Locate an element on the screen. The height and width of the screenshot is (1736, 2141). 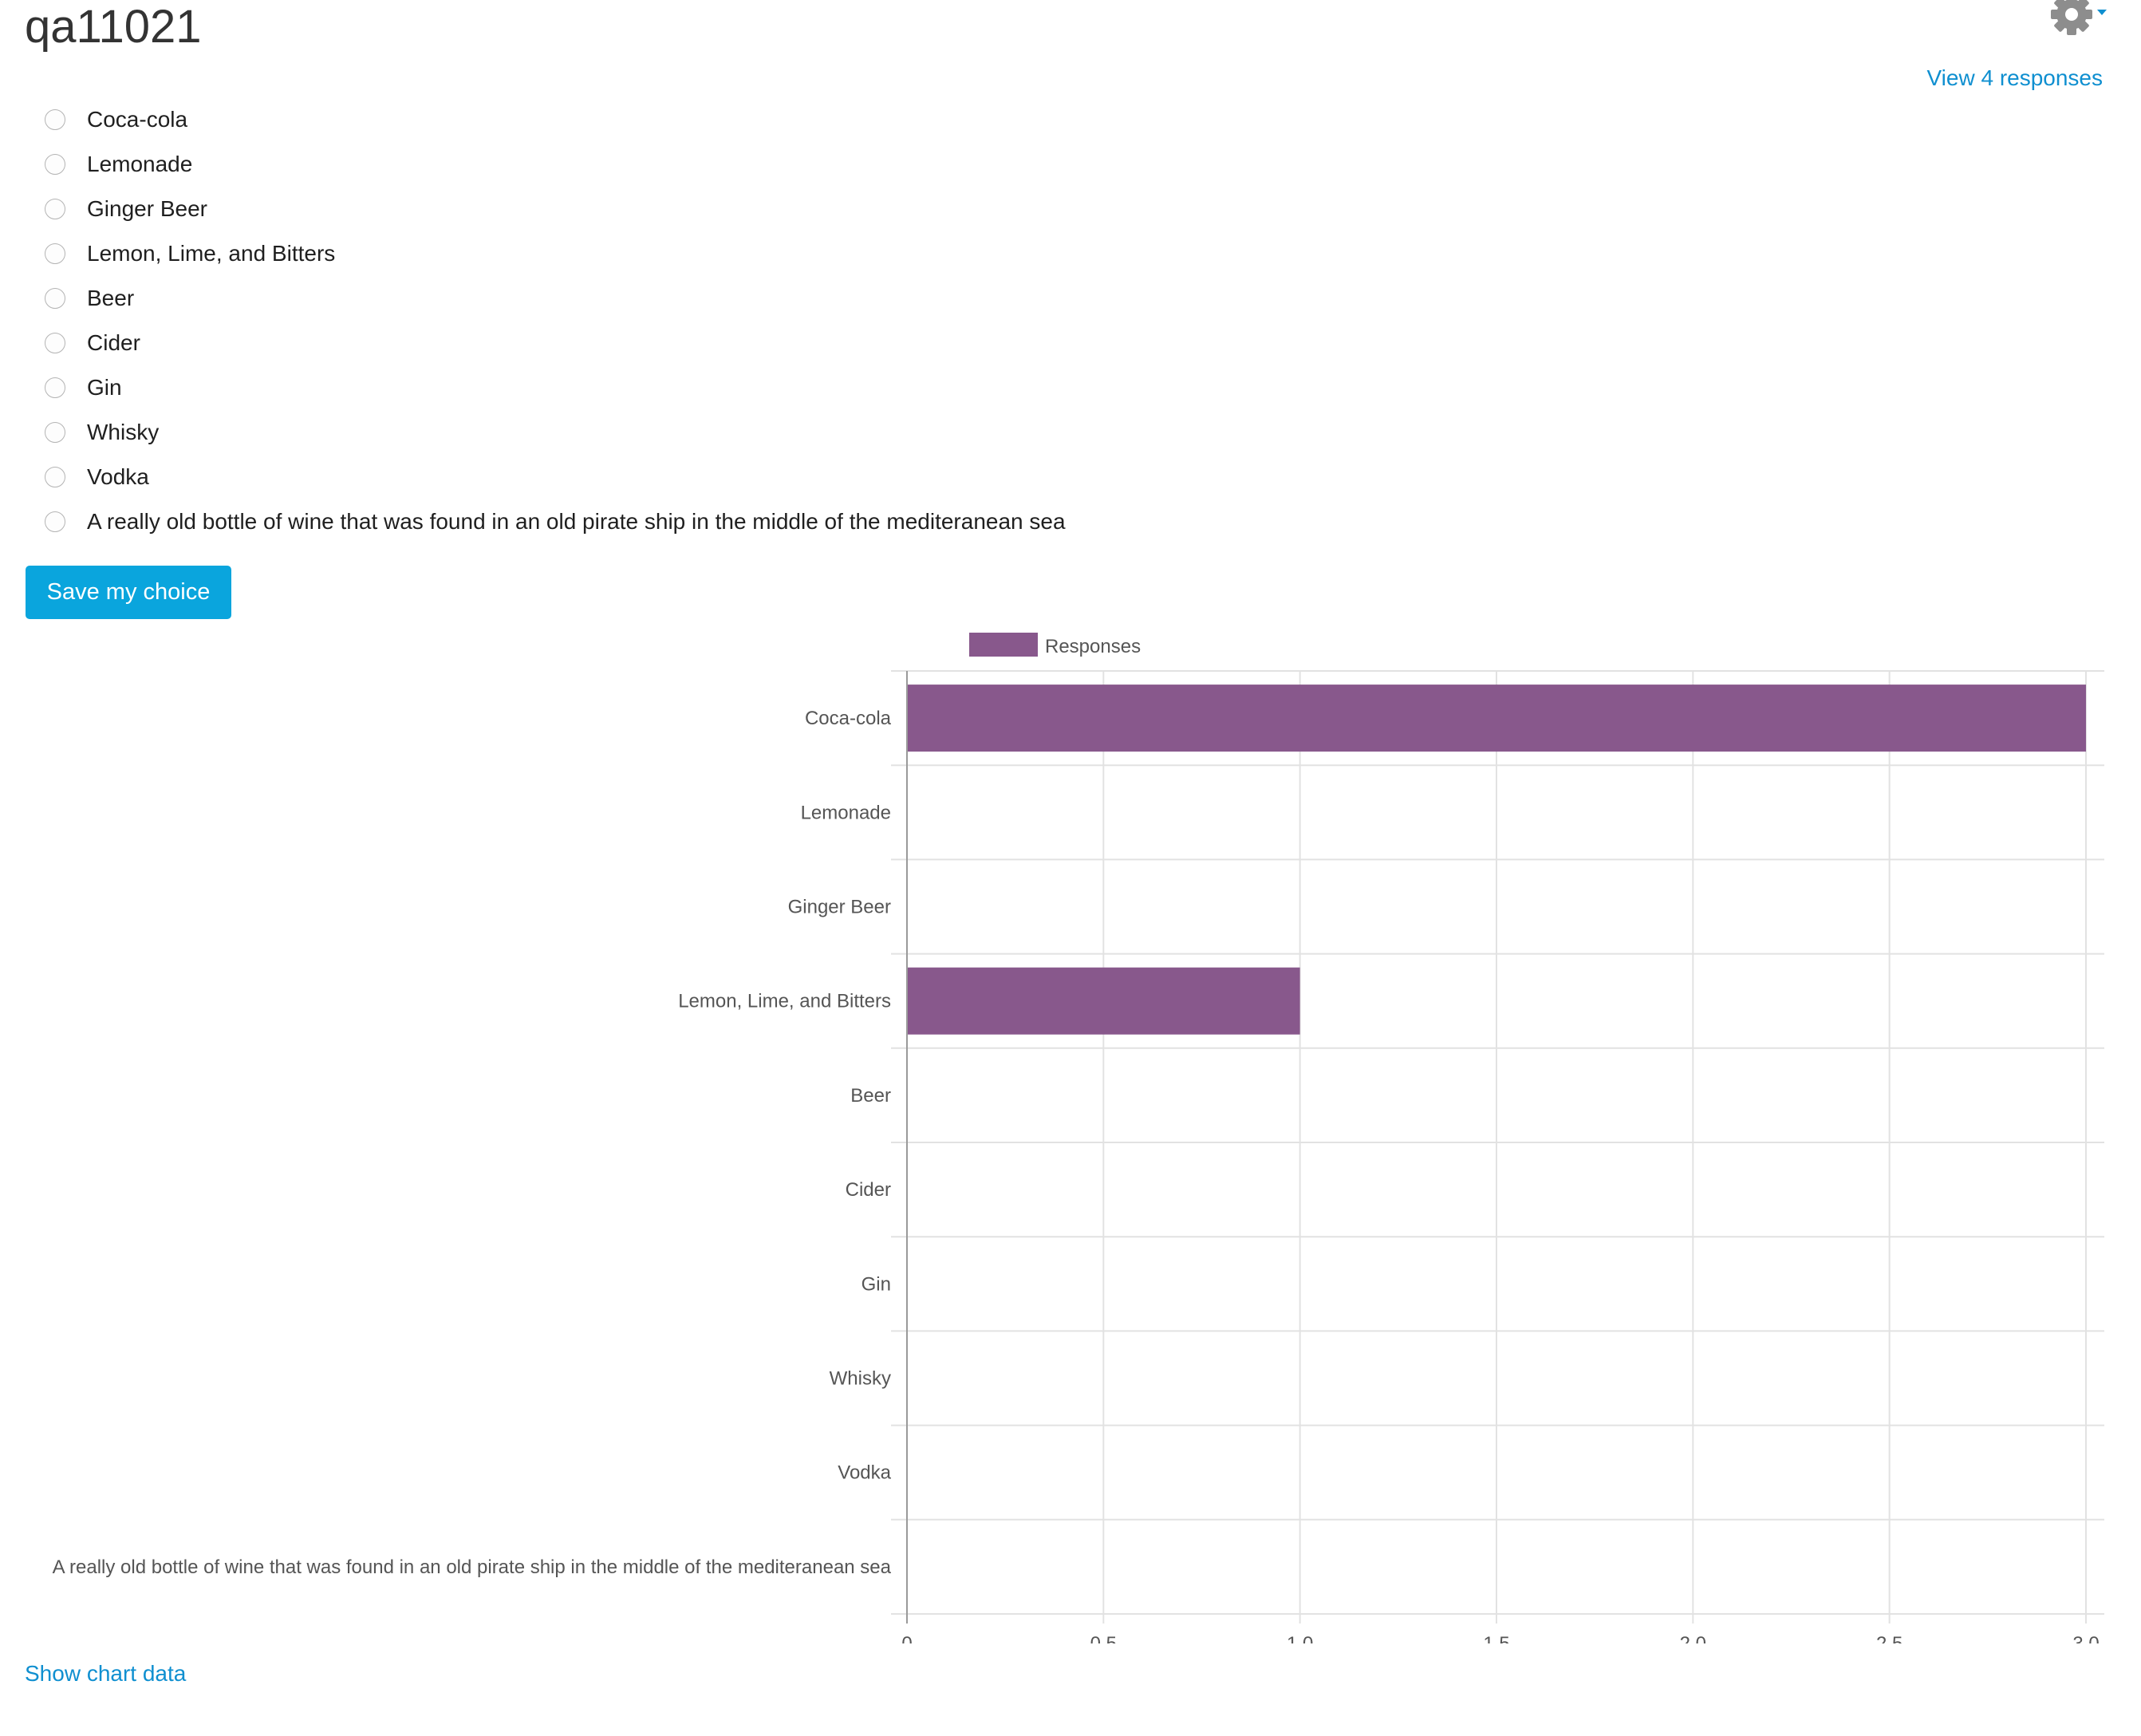
category-label: Lemonade is located at coordinates (846, 812).